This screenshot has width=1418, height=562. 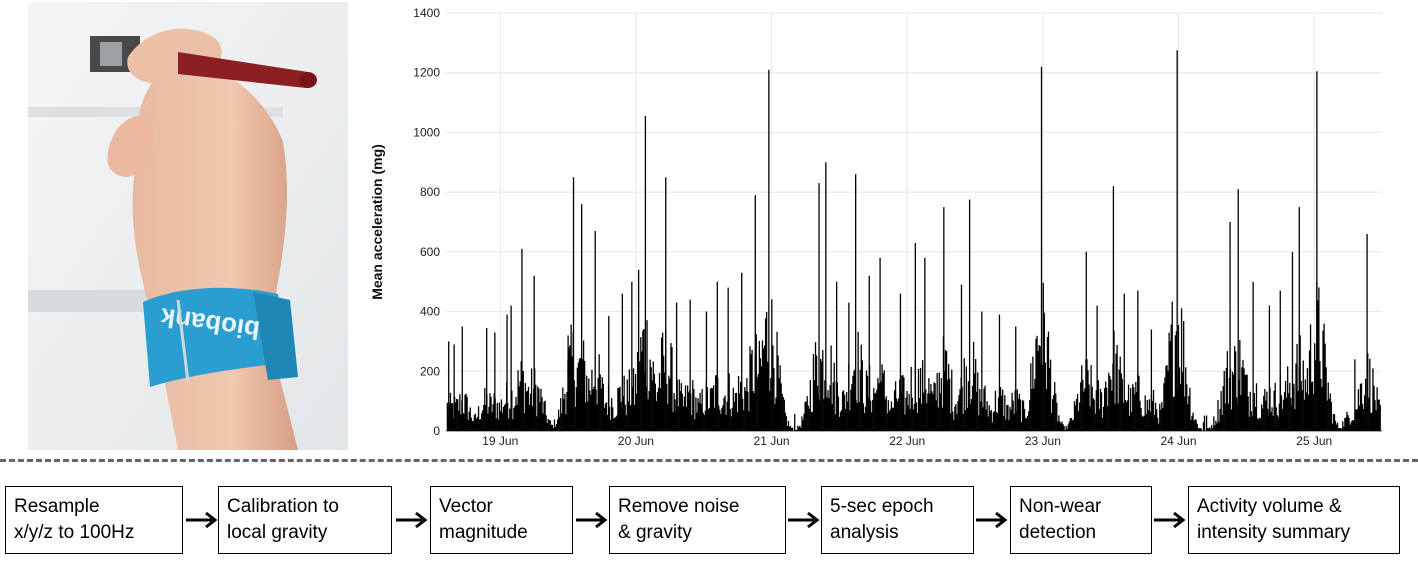 I want to click on pipeline-step-epoch-analysis: 5-sec epoch analysis, so click(x=897, y=520).